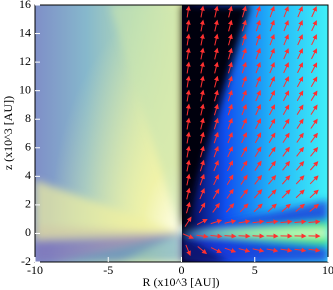 The width and height of the screenshot is (333, 290). What do you see at coordinates (25, 32) in the screenshot?
I see `y-tick-label: 14` at bounding box center [25, 32].